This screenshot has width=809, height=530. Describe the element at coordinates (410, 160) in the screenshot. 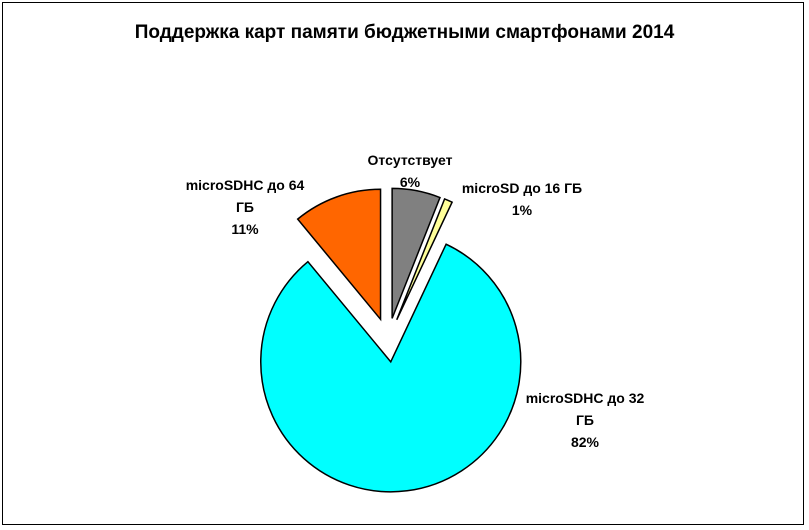

I see `slice-category: Отсутствует` at that location.